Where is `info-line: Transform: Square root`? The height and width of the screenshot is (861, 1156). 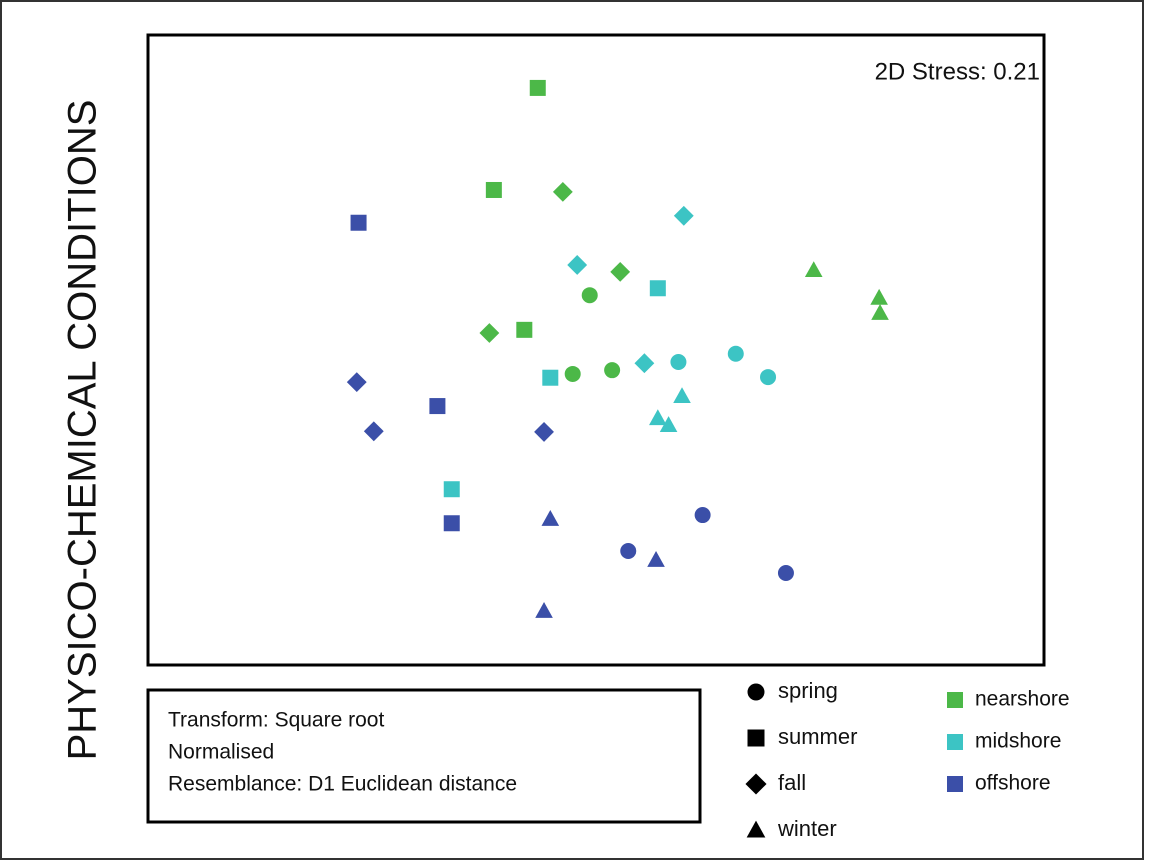 info-line: Transform: Square root is located at coordinates (276, 720).